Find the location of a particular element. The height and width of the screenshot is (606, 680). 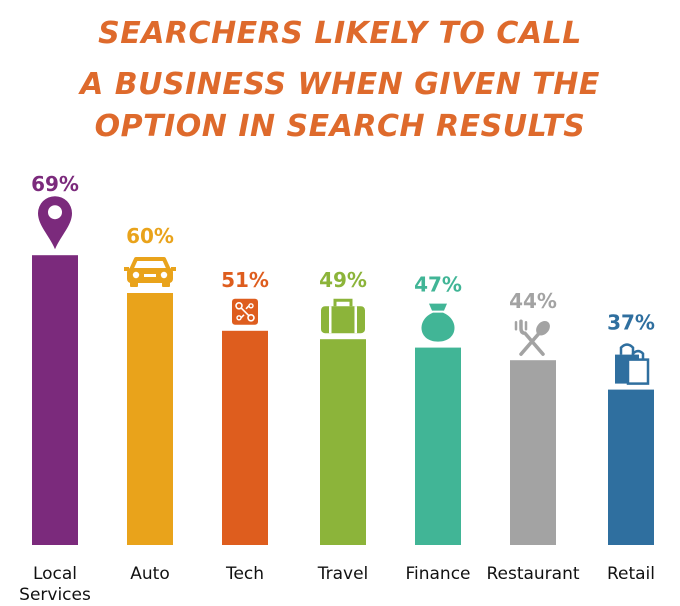

value-label-5: 44% is located at coordinates (533, 301).